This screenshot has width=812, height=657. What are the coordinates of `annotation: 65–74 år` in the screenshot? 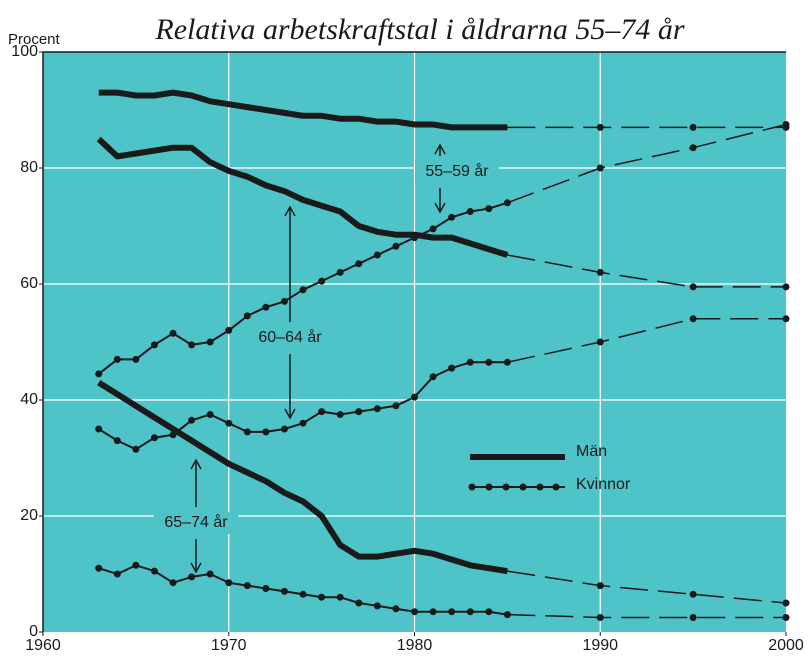 It's located at (196, 522).